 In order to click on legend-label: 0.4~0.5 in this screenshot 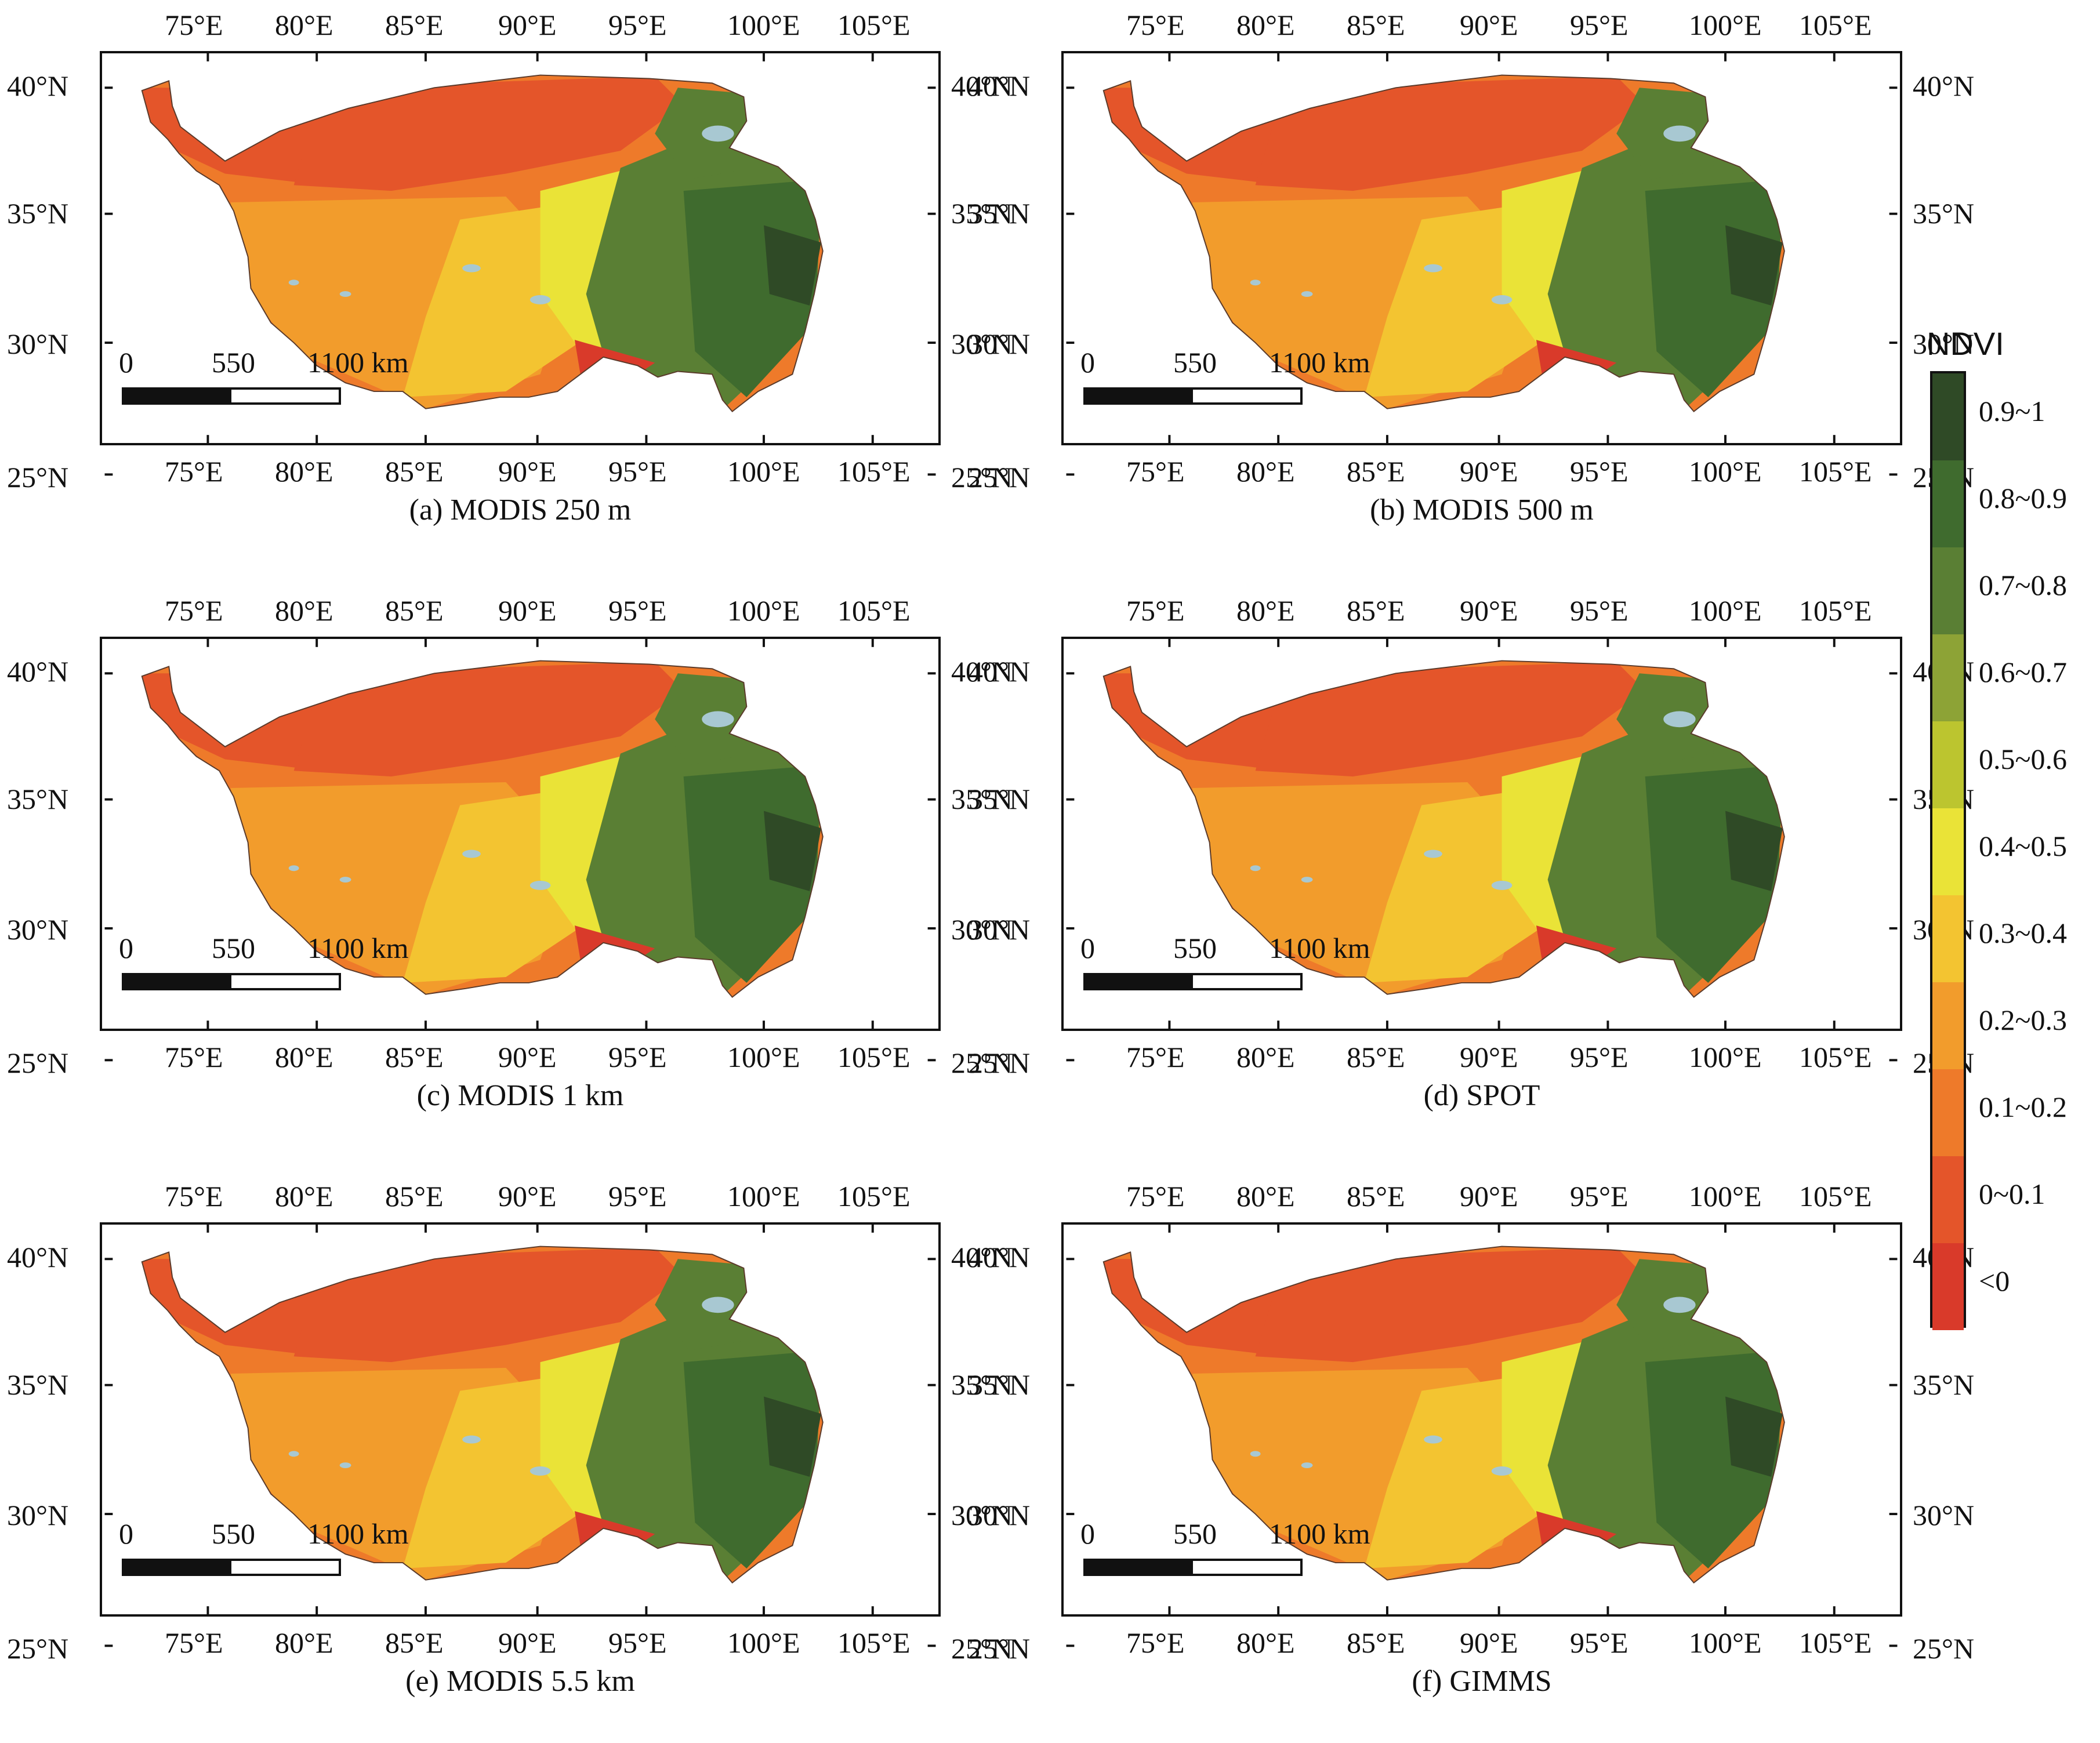, I will do `click(2023, 846)`.